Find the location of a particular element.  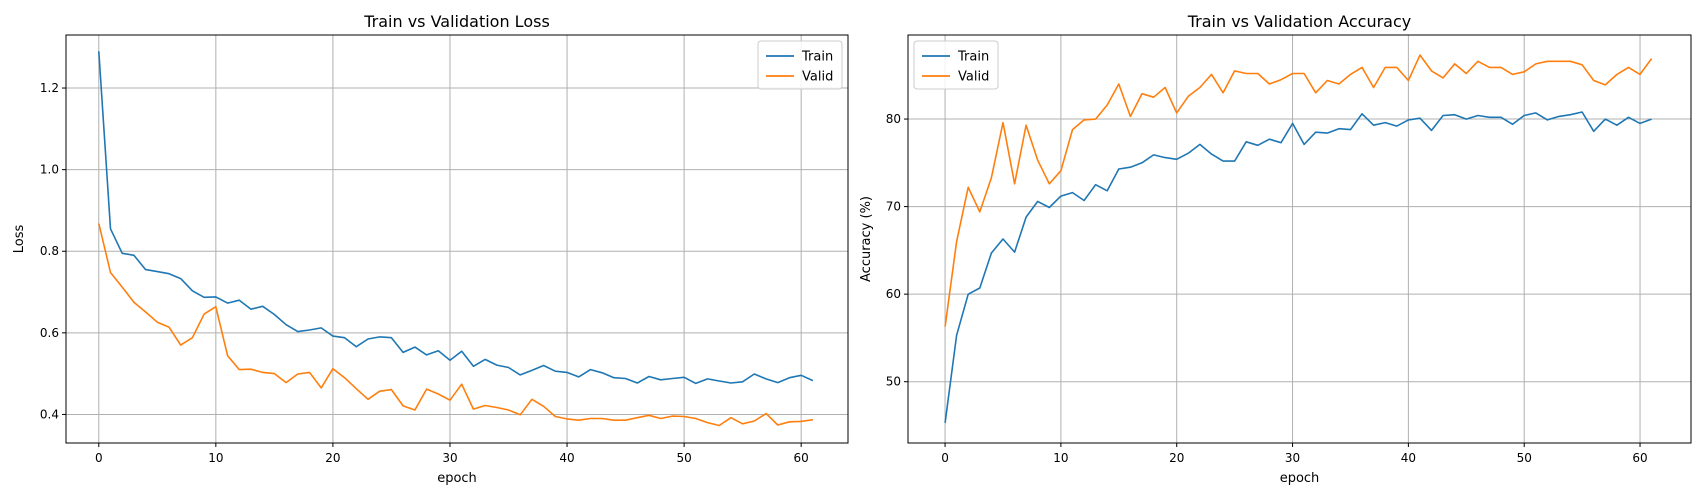

y-axis-label: Loss is located at coordinates (19, 239).